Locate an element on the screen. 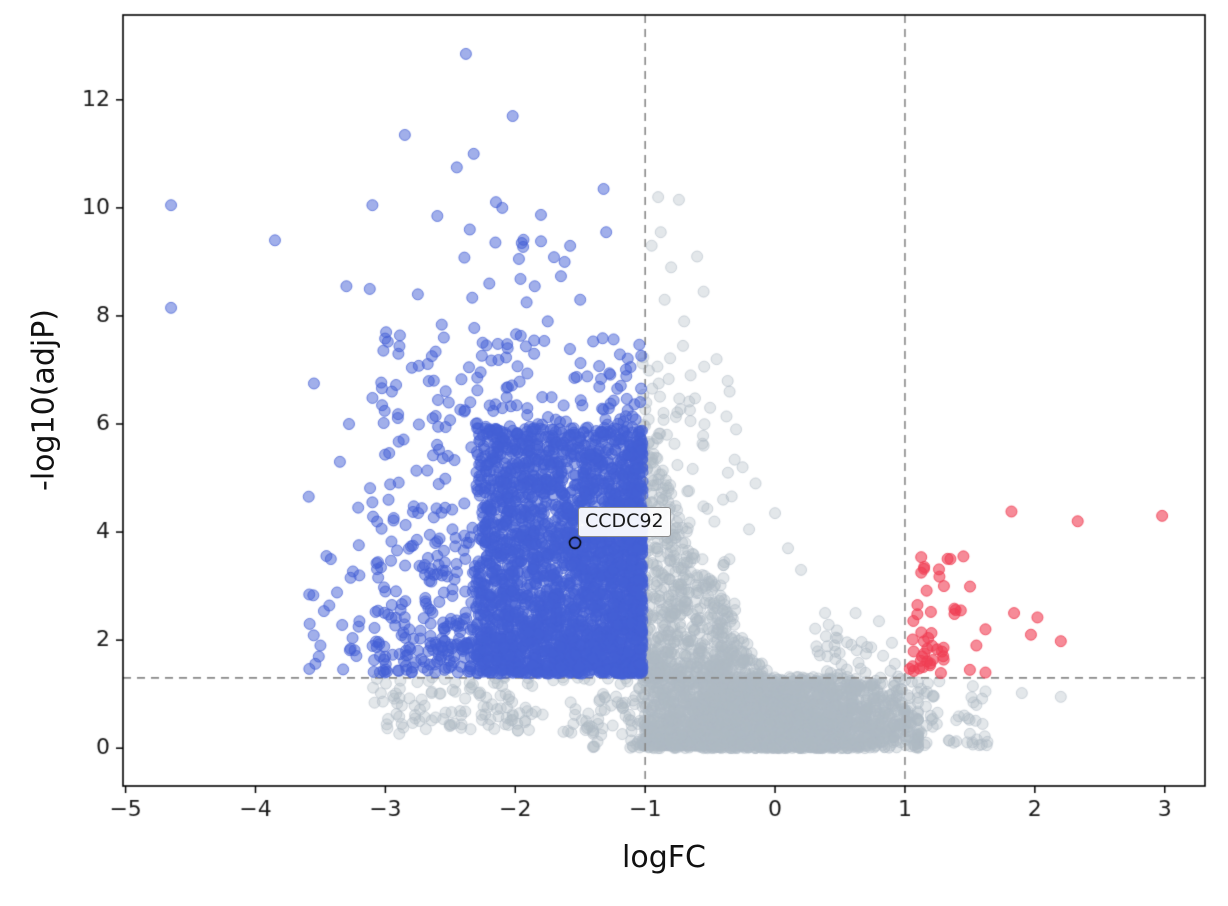  annotation-label: CCDC92 is located at coordinates (624, 521).